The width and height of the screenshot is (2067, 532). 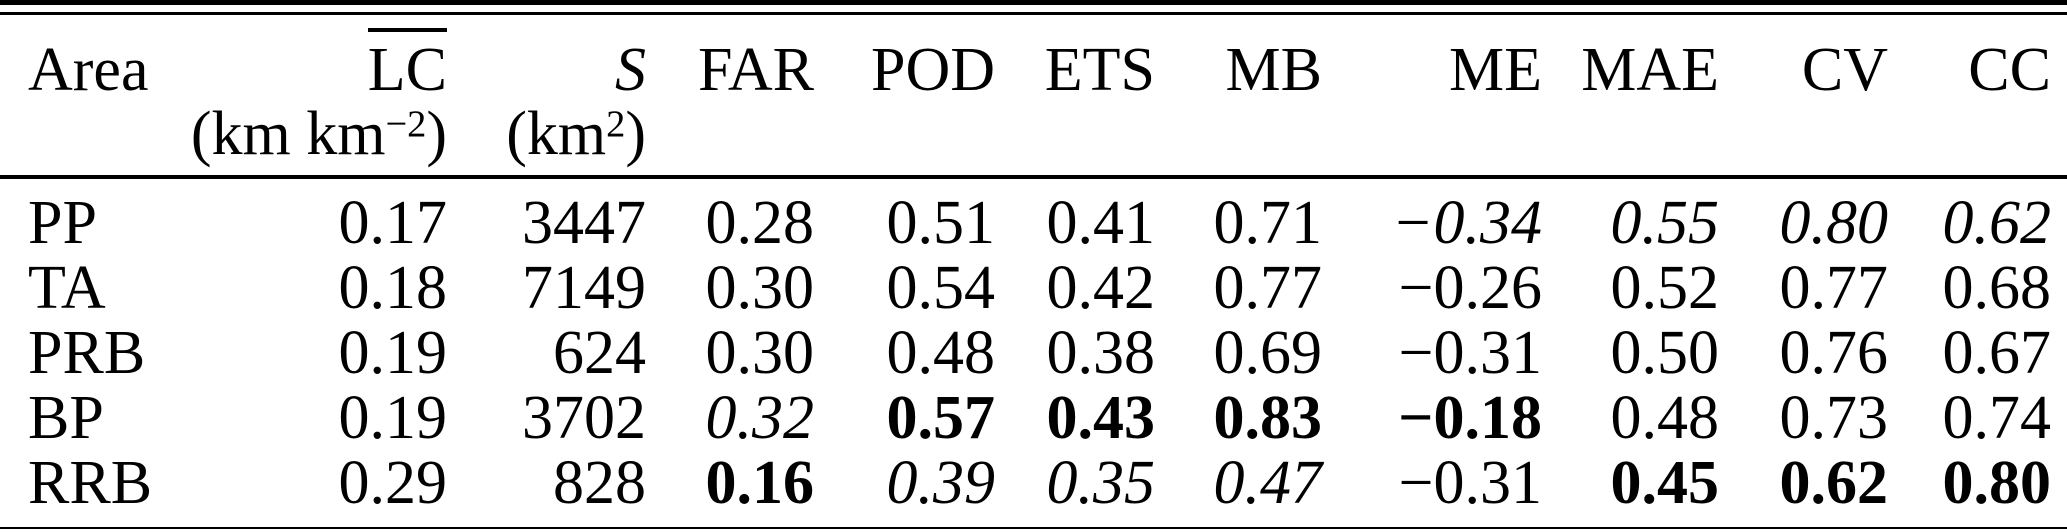 What do you see at coordinates (90, 140) in the screenshot?
I see `unit-area-empty` at bounding box center [90, 140].